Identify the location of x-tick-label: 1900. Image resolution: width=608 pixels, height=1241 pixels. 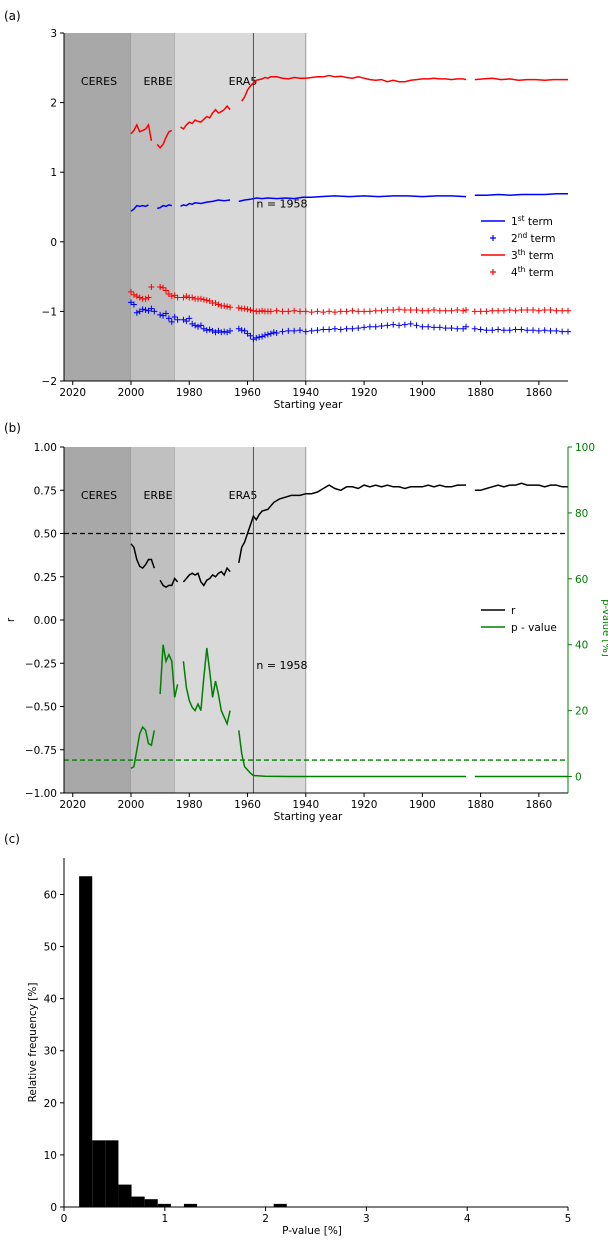
(422, 805).